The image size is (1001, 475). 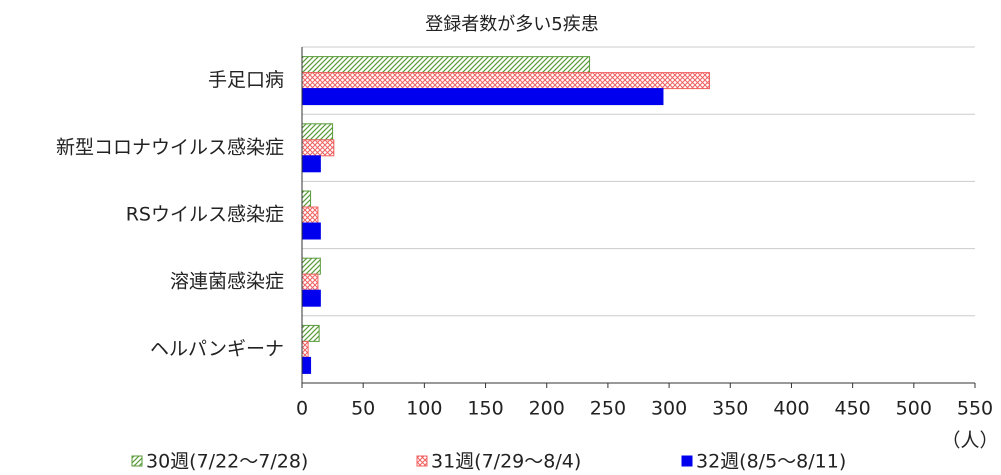 What do you see at coordinates (506, 462) in the screenshot?
I see `legend-label: 31週(7/29〜8/4)` at bounding box center [506, 462].